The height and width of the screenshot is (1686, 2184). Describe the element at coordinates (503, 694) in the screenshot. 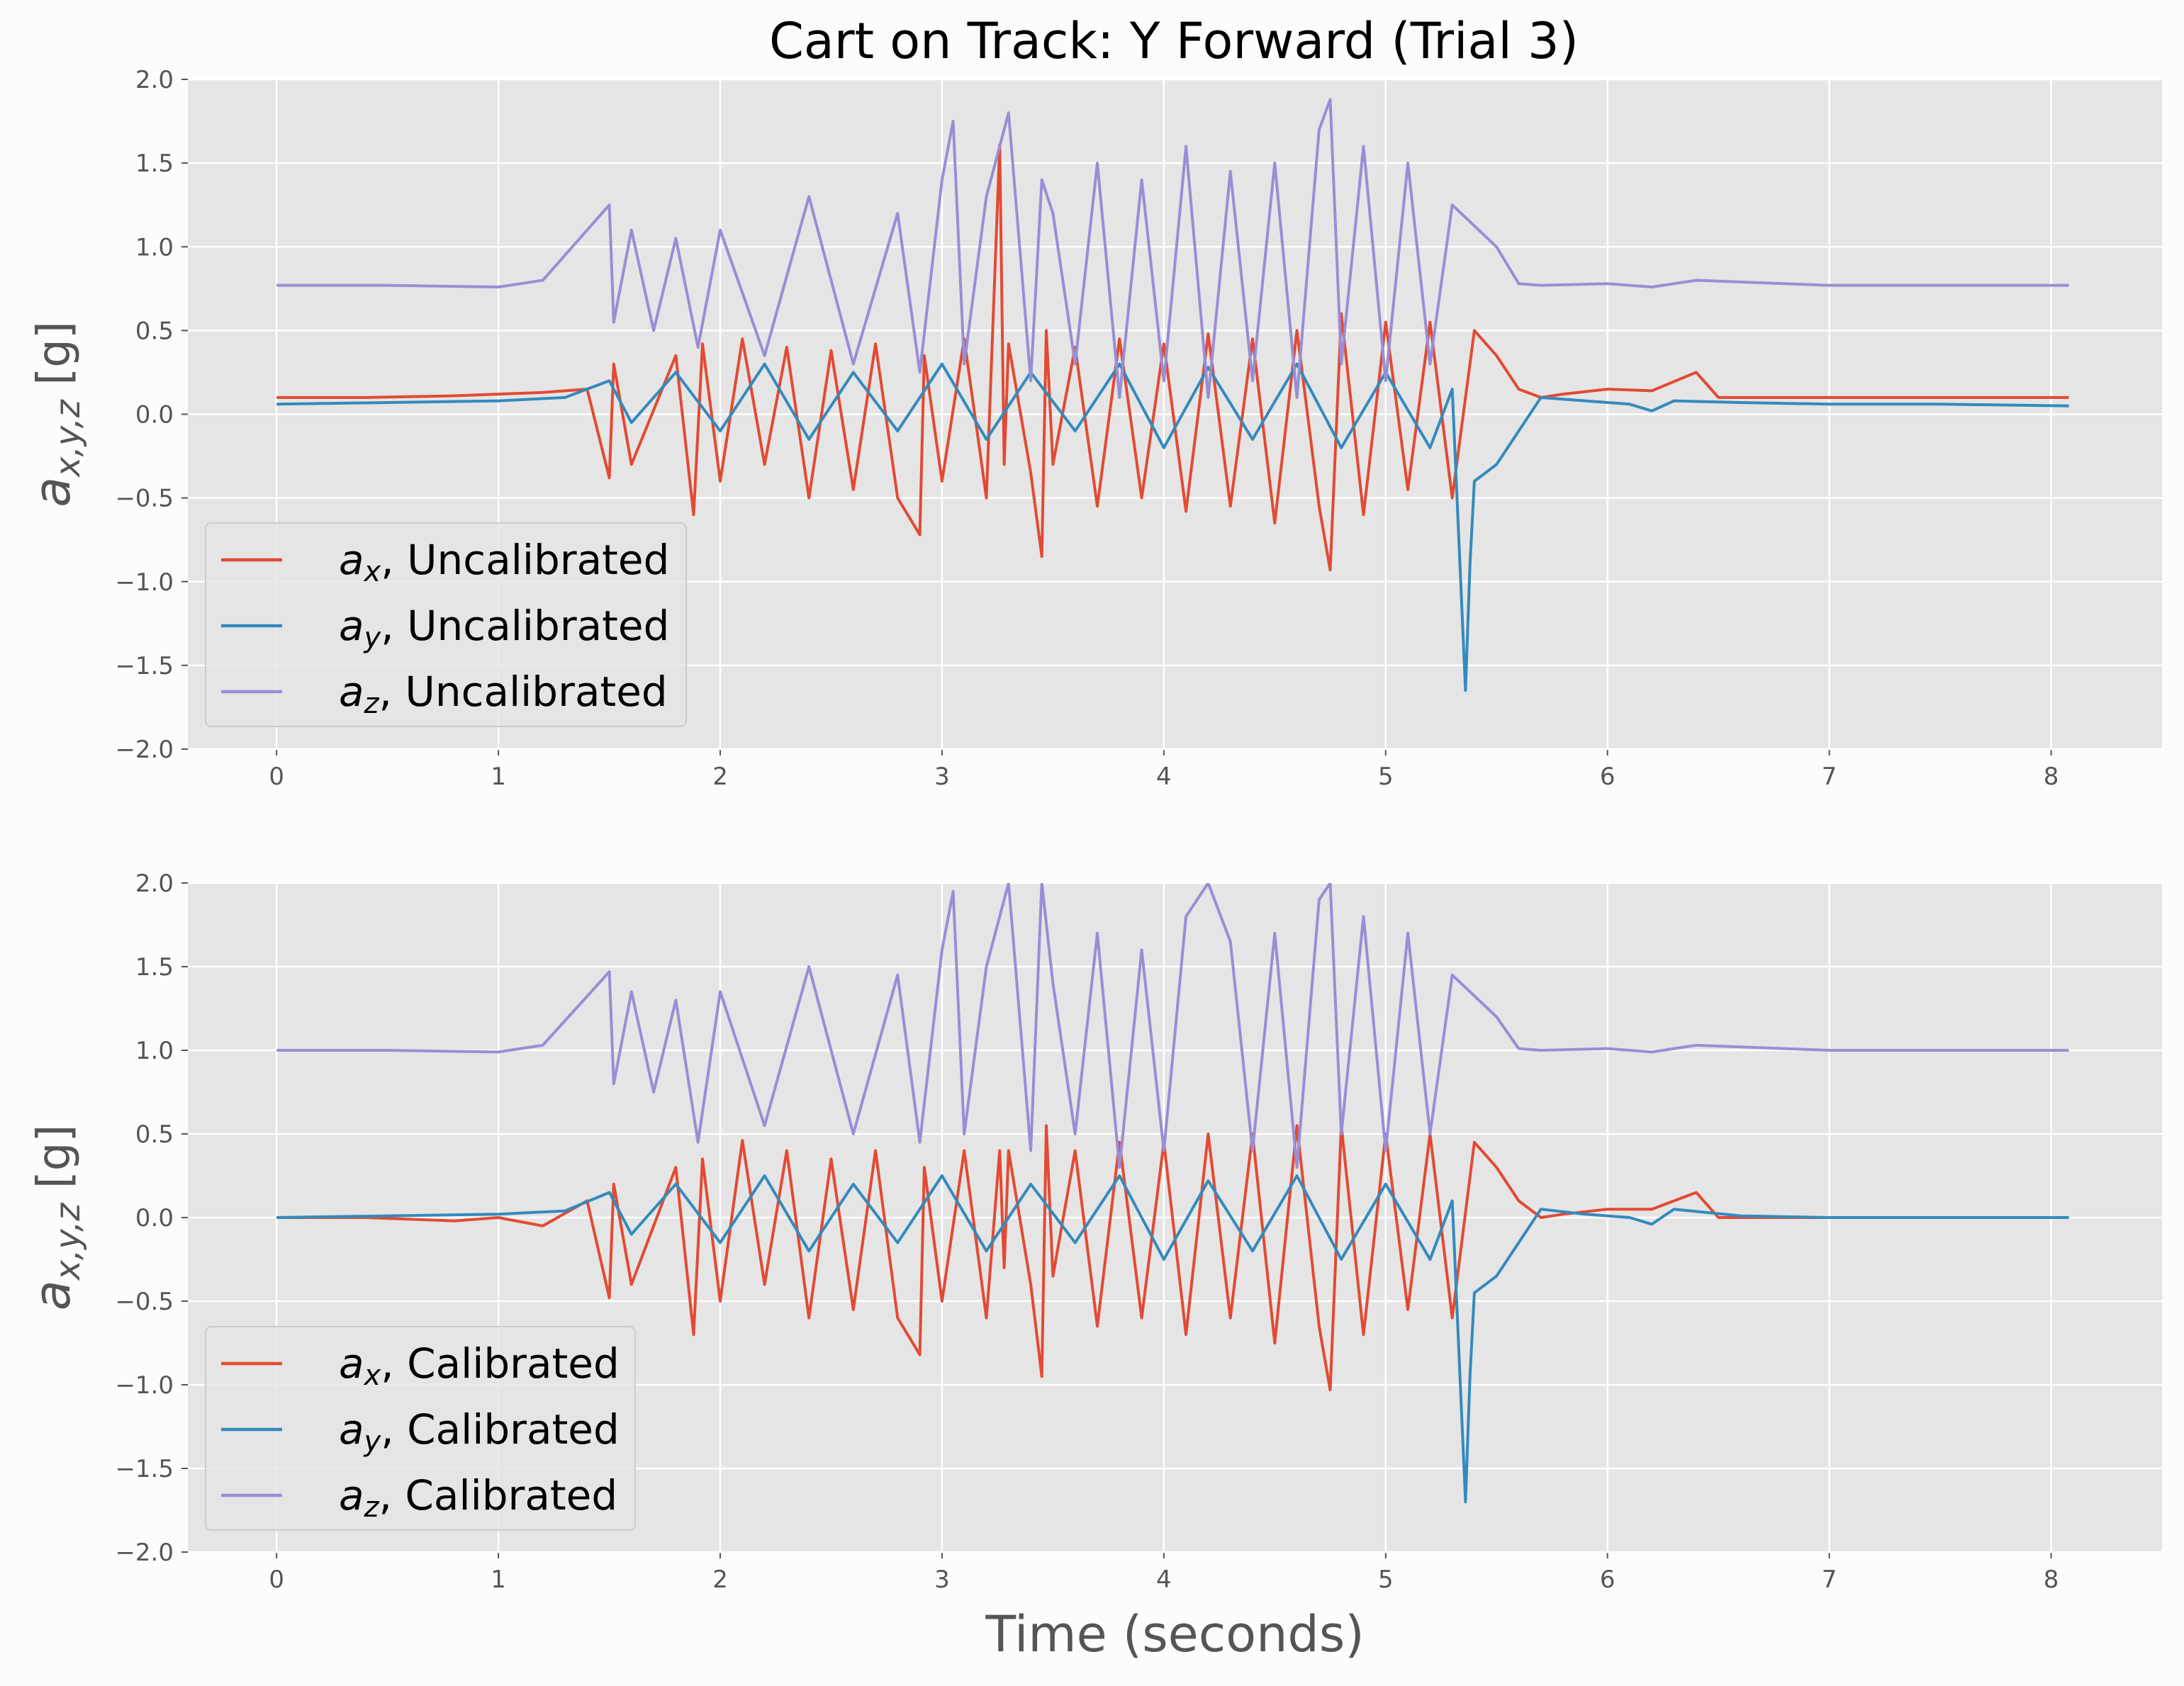

I see `legend-label-z: az, Uncalibrated` at that location.